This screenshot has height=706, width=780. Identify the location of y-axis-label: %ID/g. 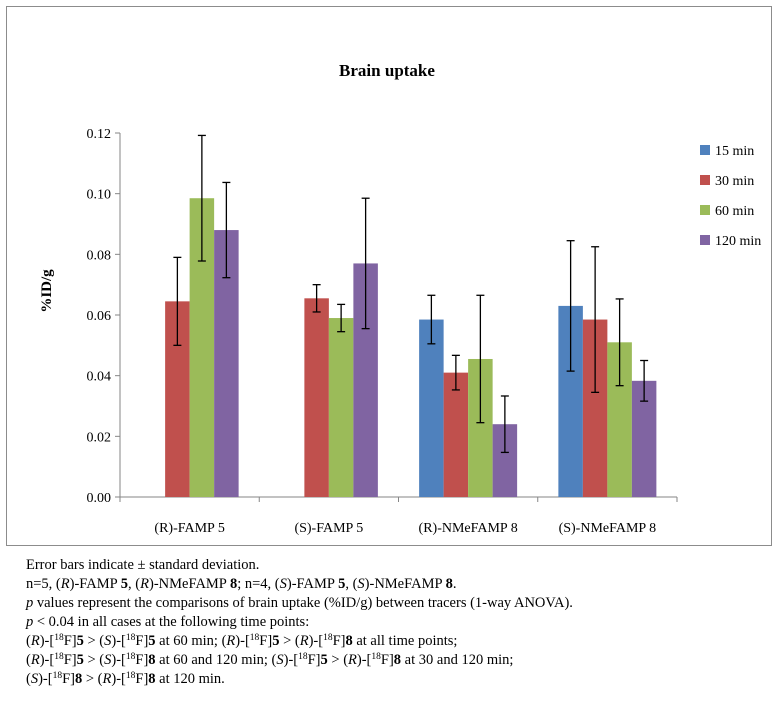
(47, 291).